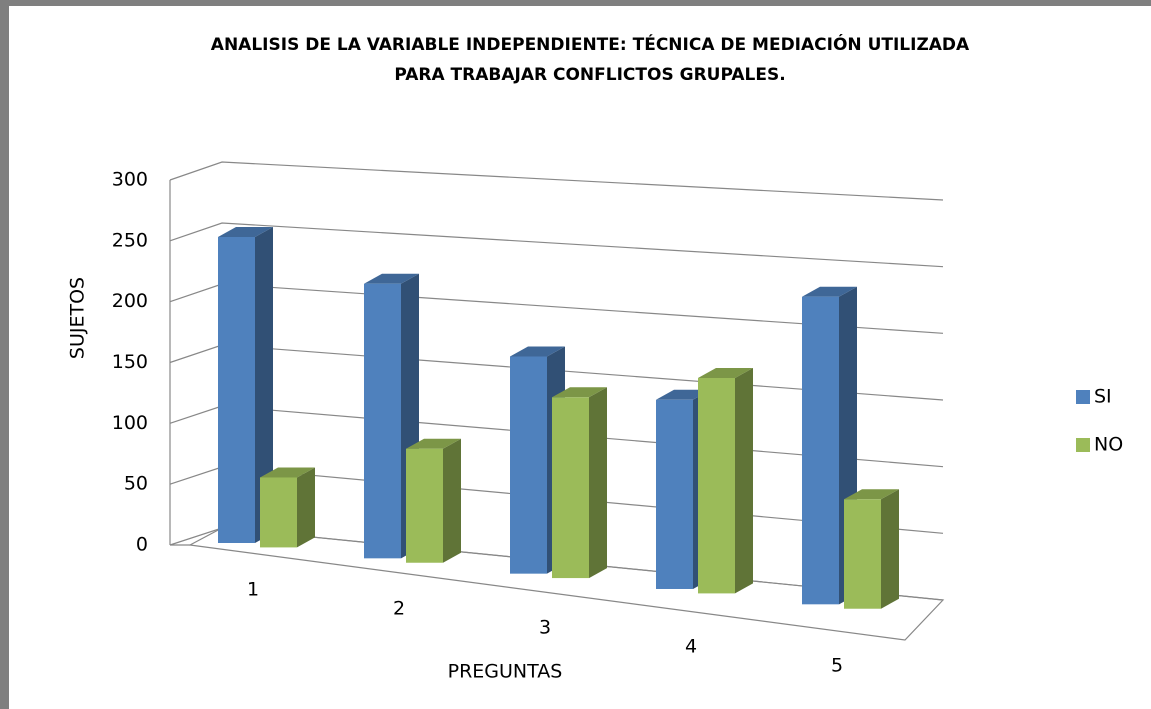  I want to click on y-tick-label: 300, so click(130, 180).